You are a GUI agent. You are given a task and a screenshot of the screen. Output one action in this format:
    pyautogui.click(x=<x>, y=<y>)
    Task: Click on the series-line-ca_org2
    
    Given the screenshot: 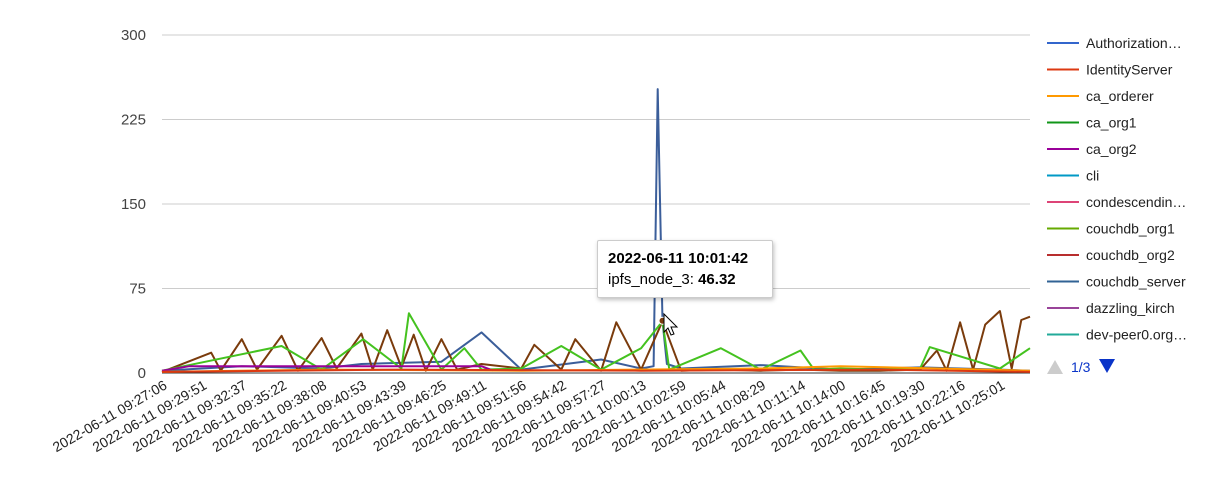 What is the action you would take?
    pyautogui.click(x=327, y=368)
    